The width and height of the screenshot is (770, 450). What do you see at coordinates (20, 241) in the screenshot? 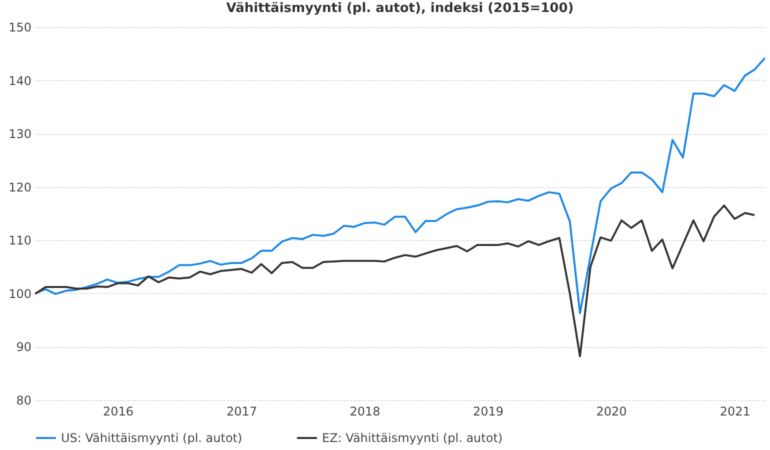
I see `y-tick-label: 110` at bounding box center [20, 241].